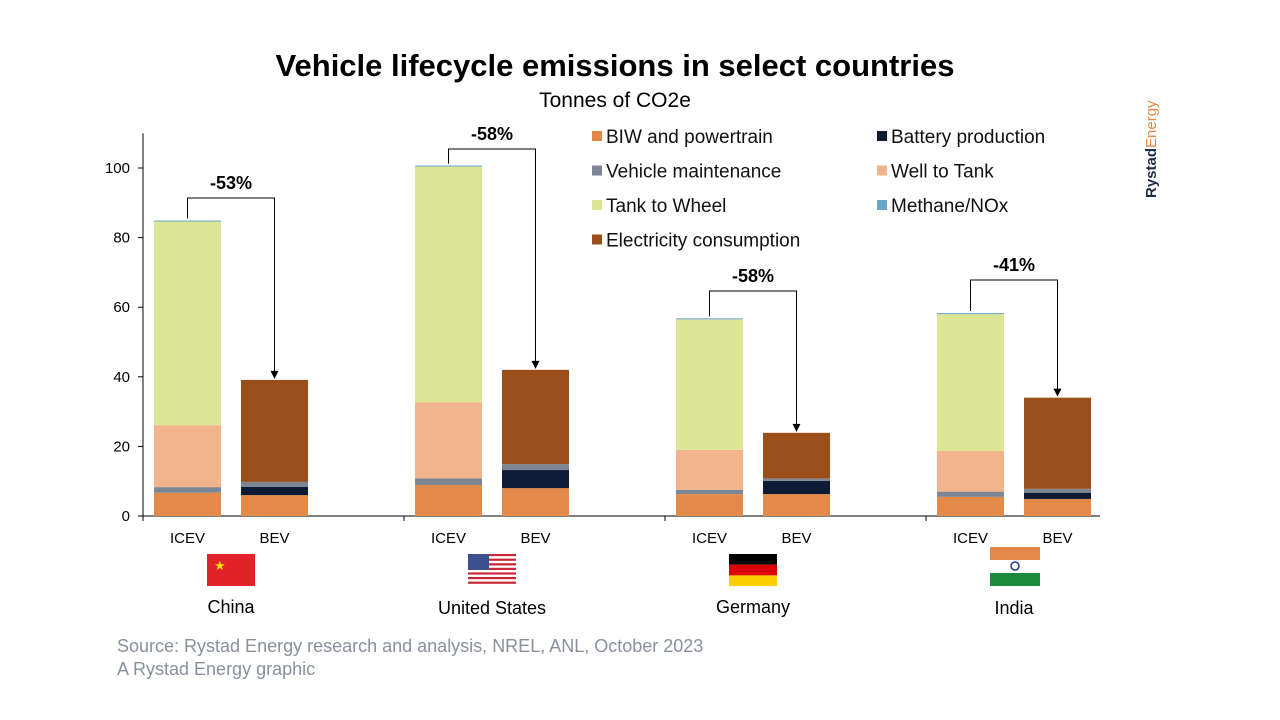  What do you see at coordinates (492, 608) in the screenshot?
I see `country-label: United States` at bounding box center [492, 608].